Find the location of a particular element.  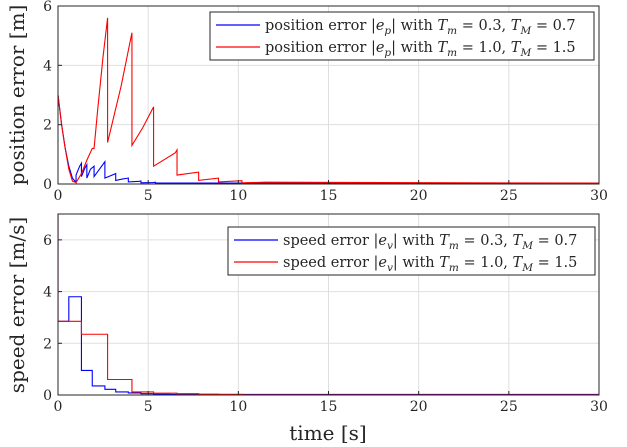

x-axis-label: time [s] is located at coordinates (327, 433).